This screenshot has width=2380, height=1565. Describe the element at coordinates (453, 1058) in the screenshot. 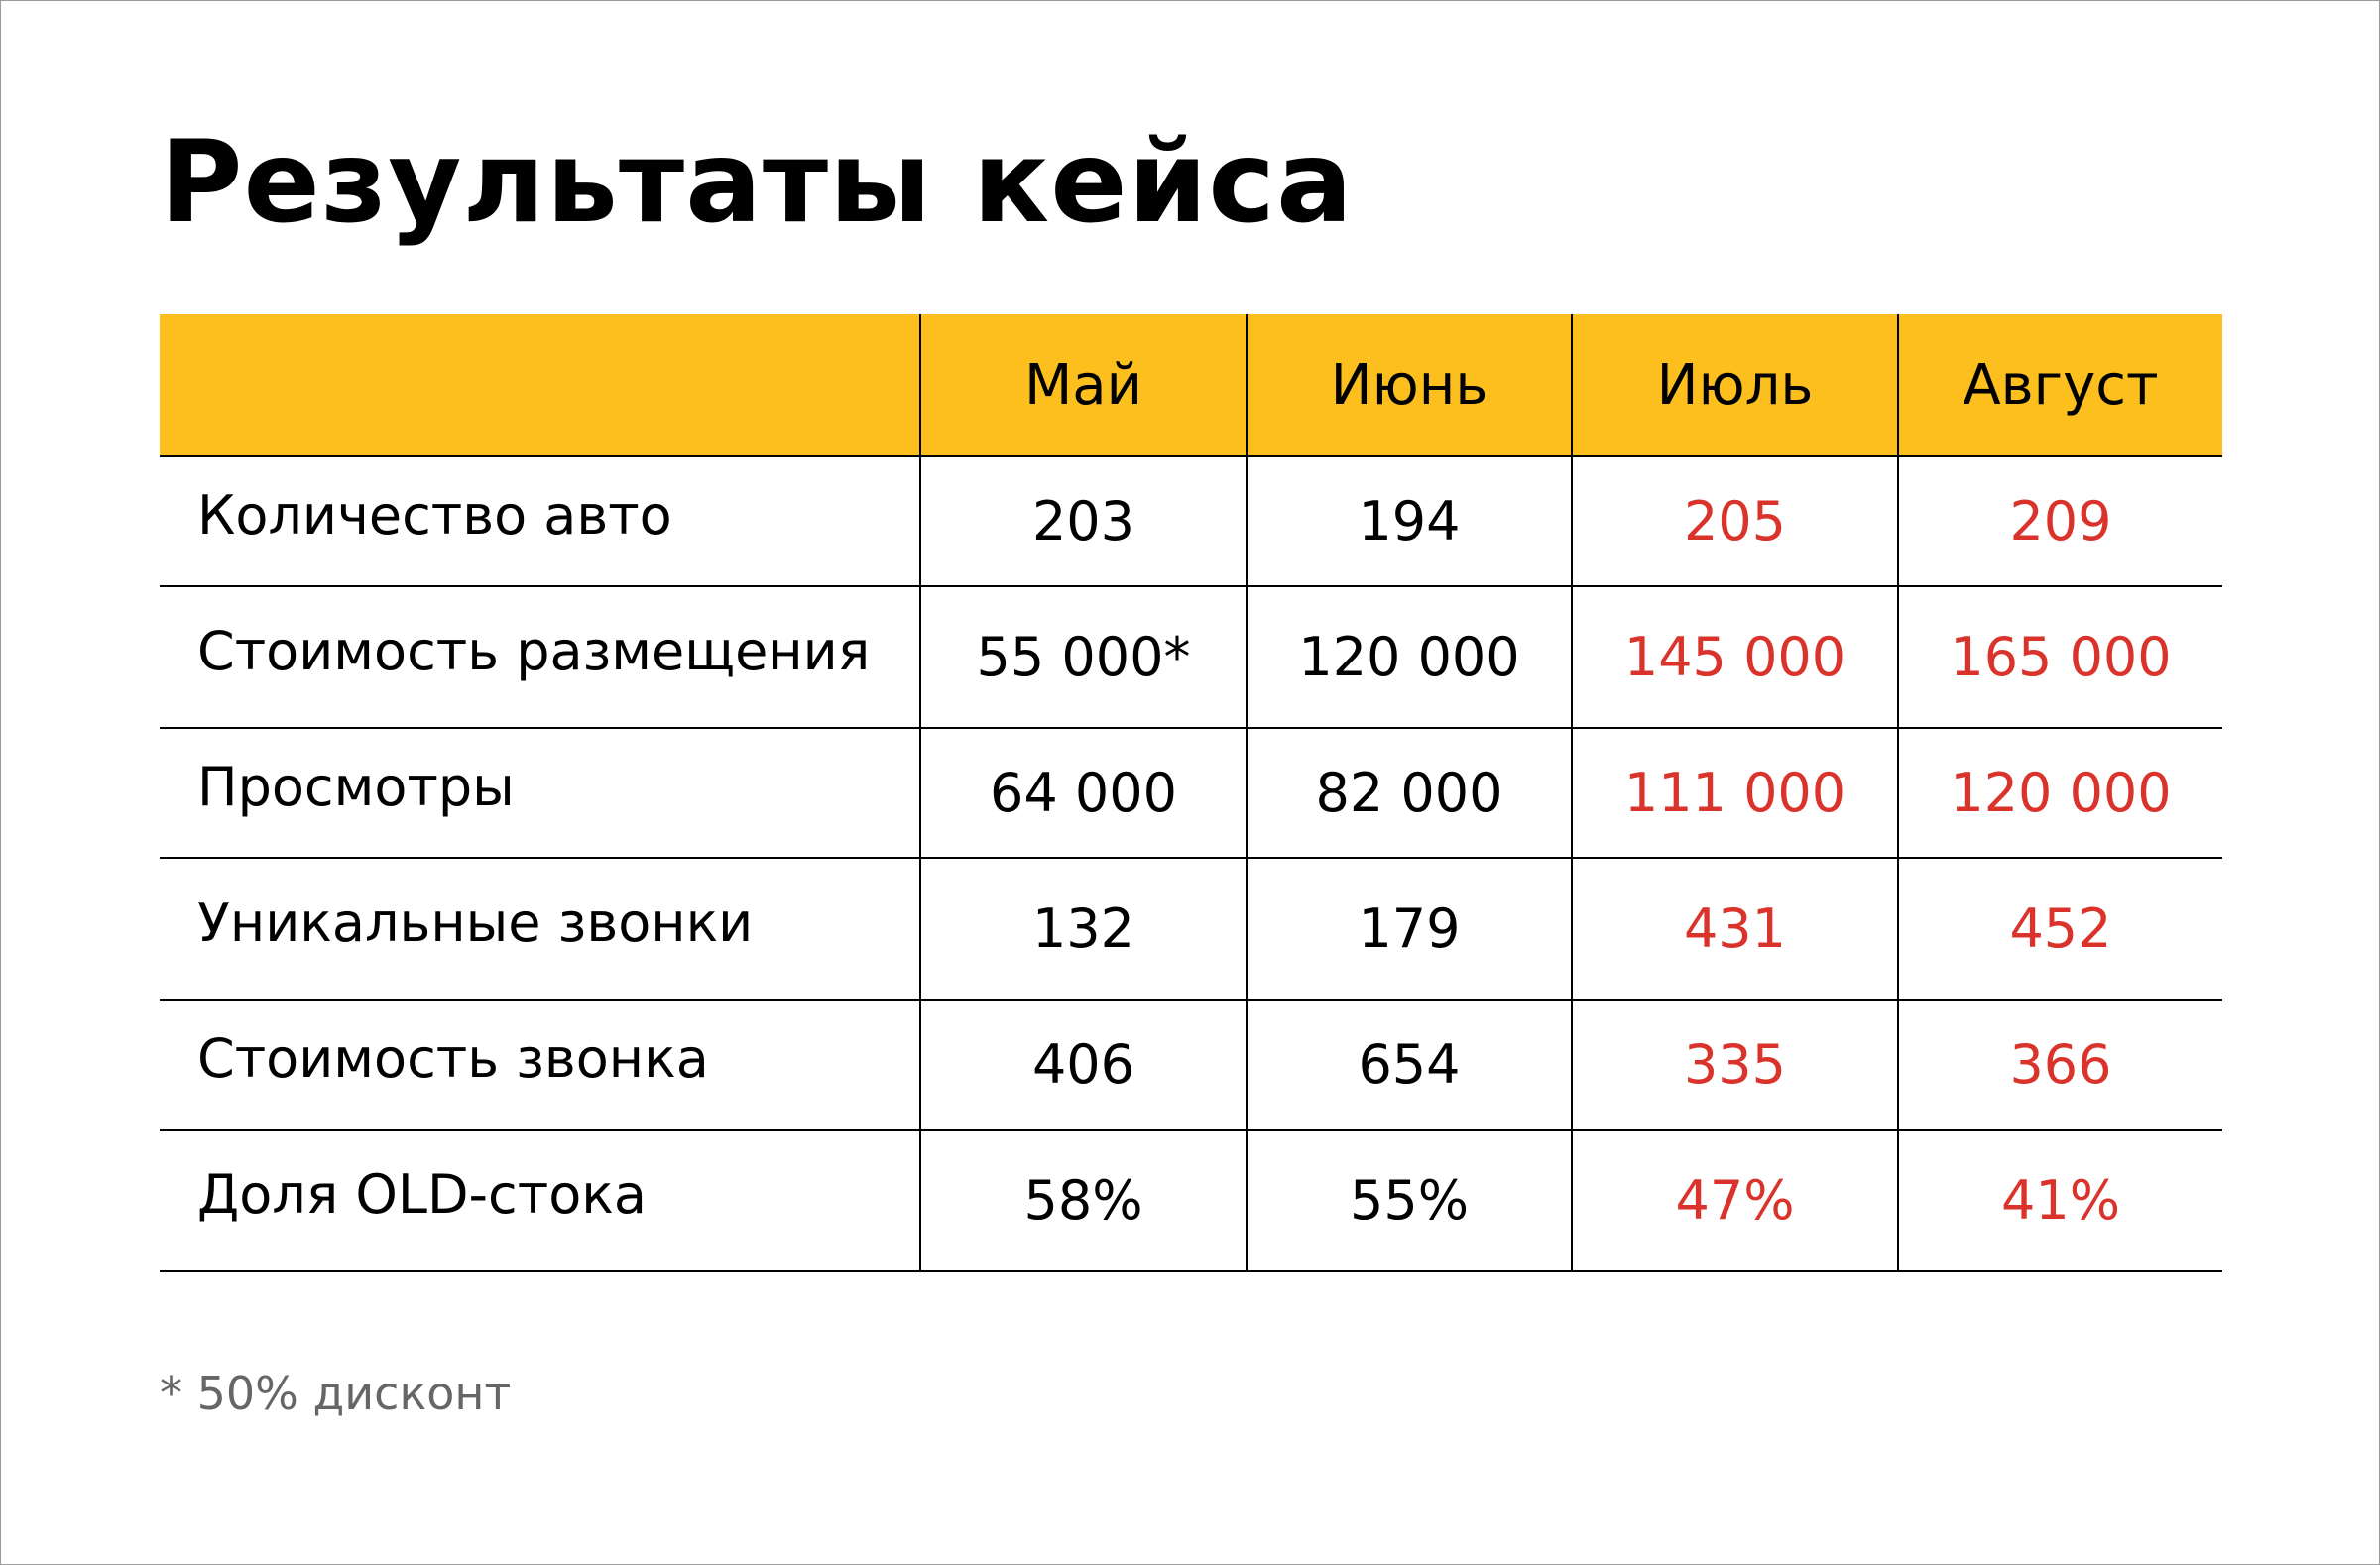

I see `row-label-text: Стоимость звонка` at that location.